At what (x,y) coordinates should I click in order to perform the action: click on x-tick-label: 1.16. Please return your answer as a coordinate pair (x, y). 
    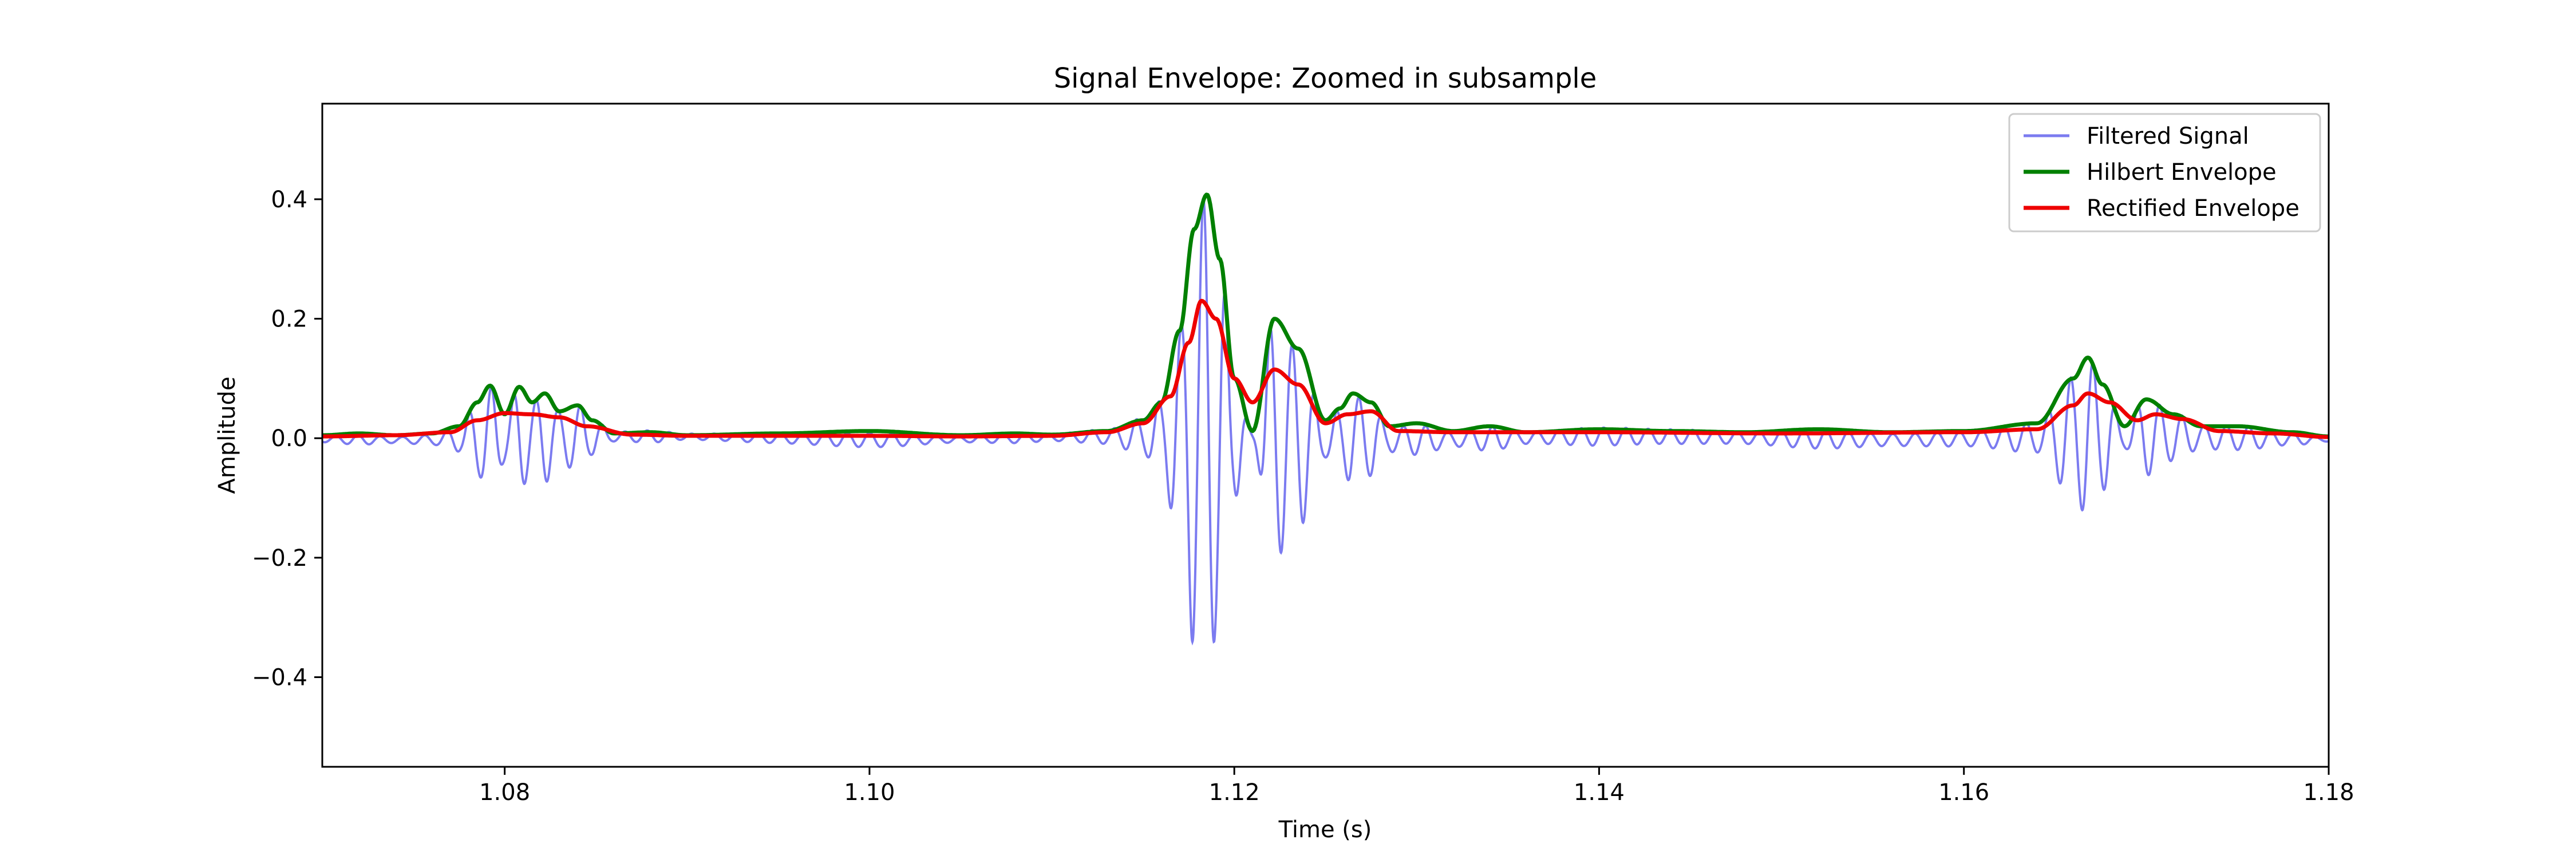
    Looking at the image, I should click on (1963, 793).